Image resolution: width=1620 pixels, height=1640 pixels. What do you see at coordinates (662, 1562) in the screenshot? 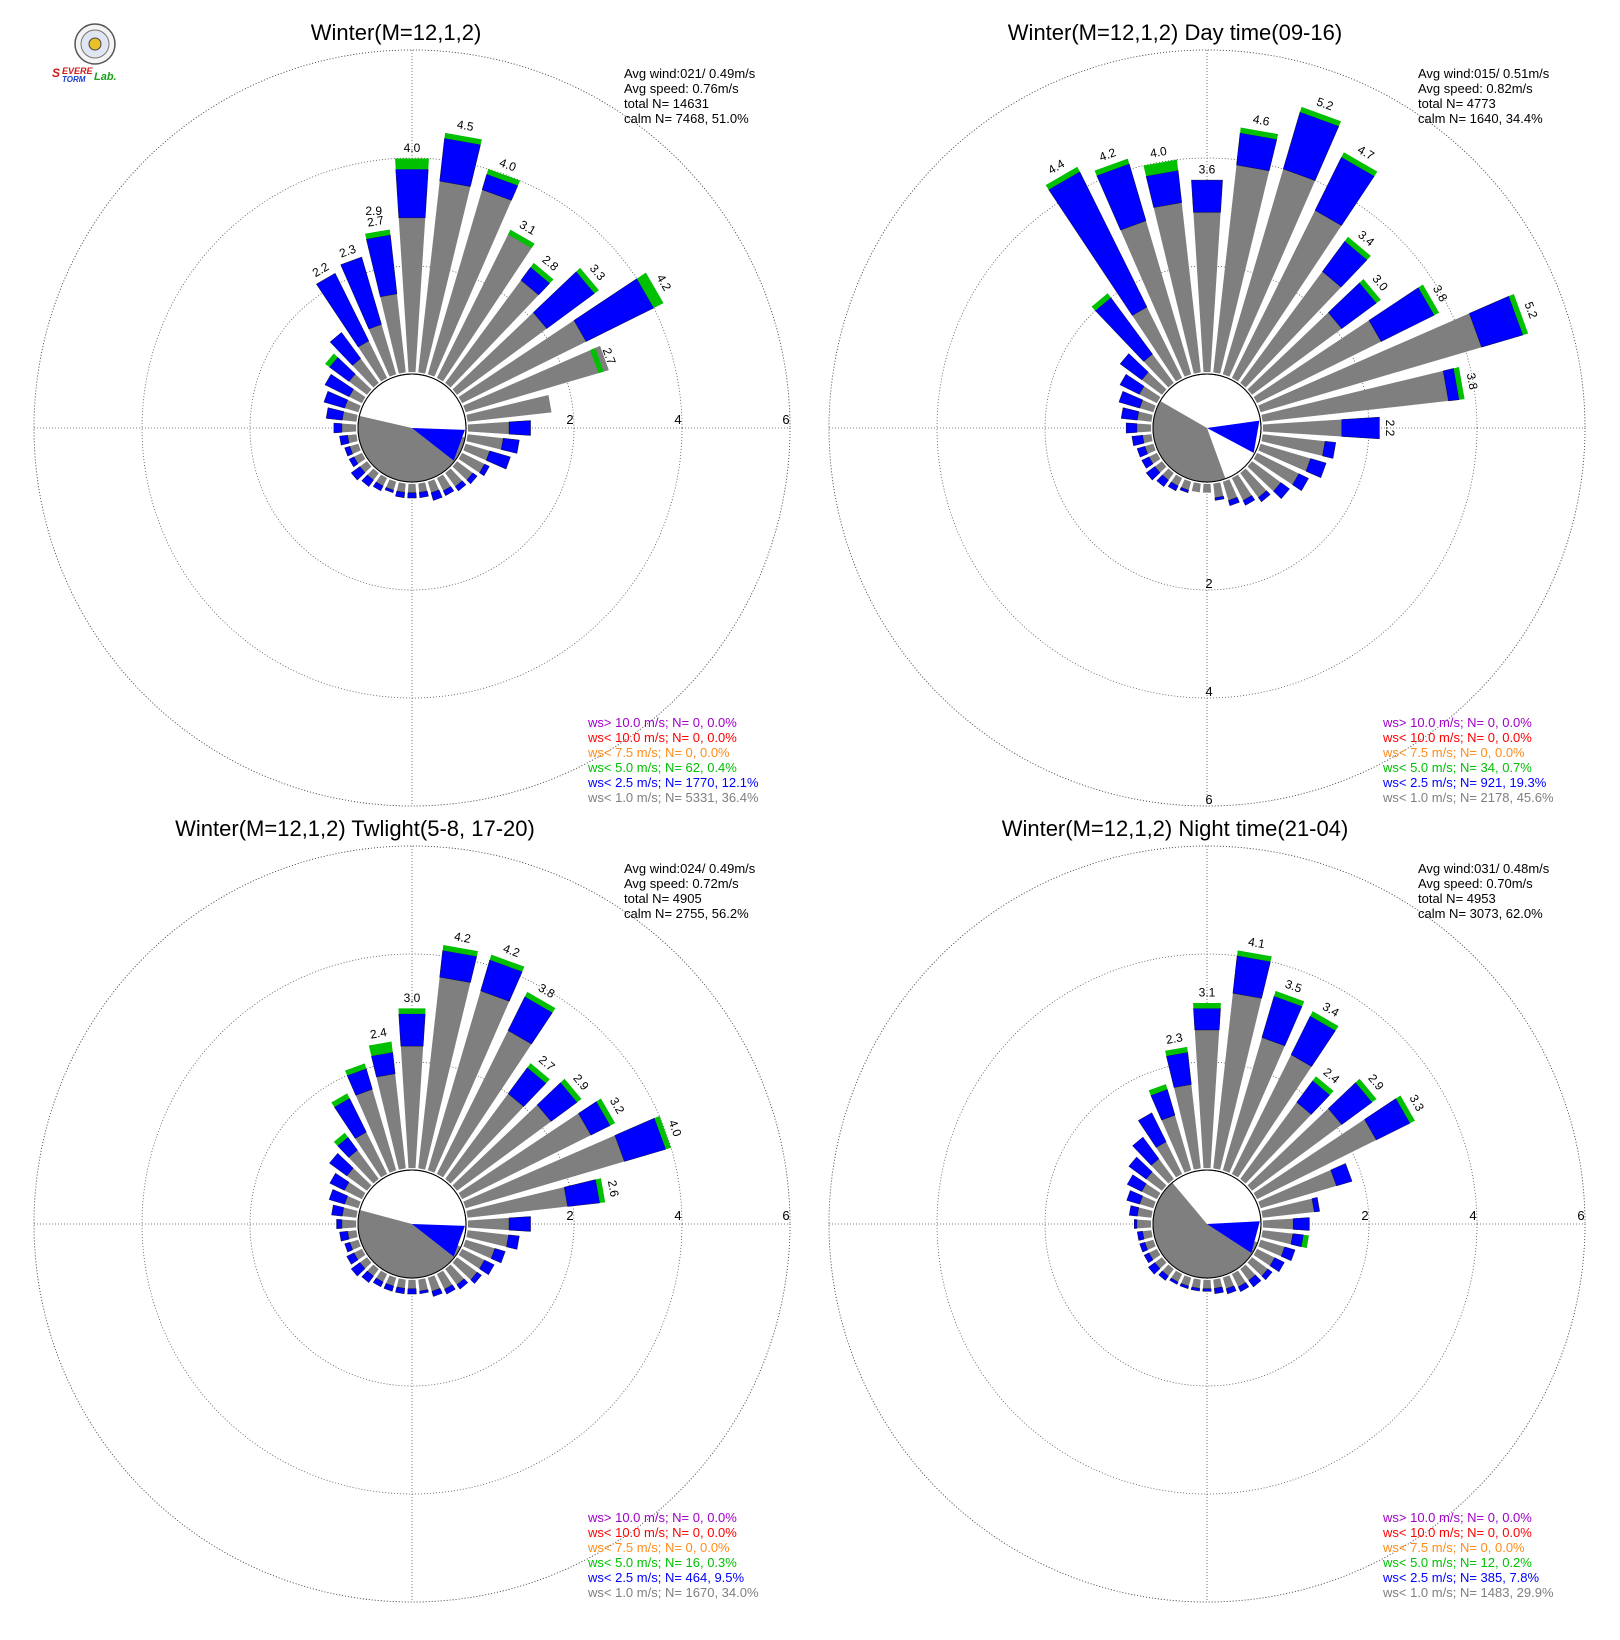
I see `legend-entry: ws< 5.0 m/s; N= 16, 0.3%` at bounding box center [662, 1562].